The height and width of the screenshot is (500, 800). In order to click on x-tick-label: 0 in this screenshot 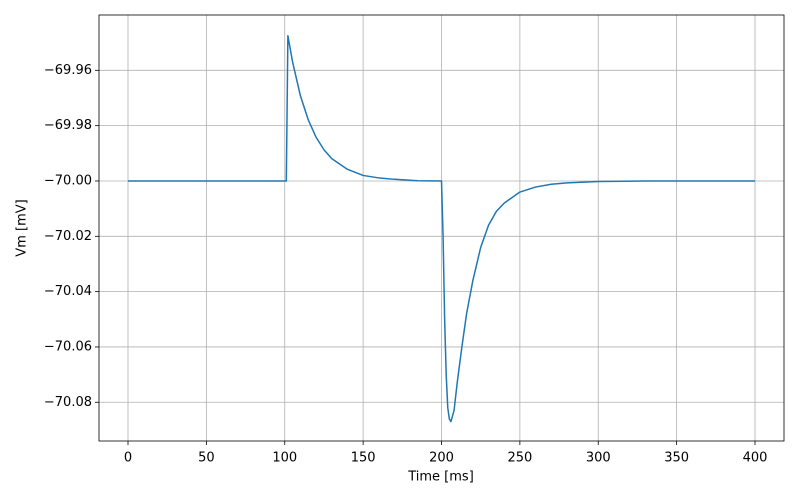, I will do `click(128, 458)`.